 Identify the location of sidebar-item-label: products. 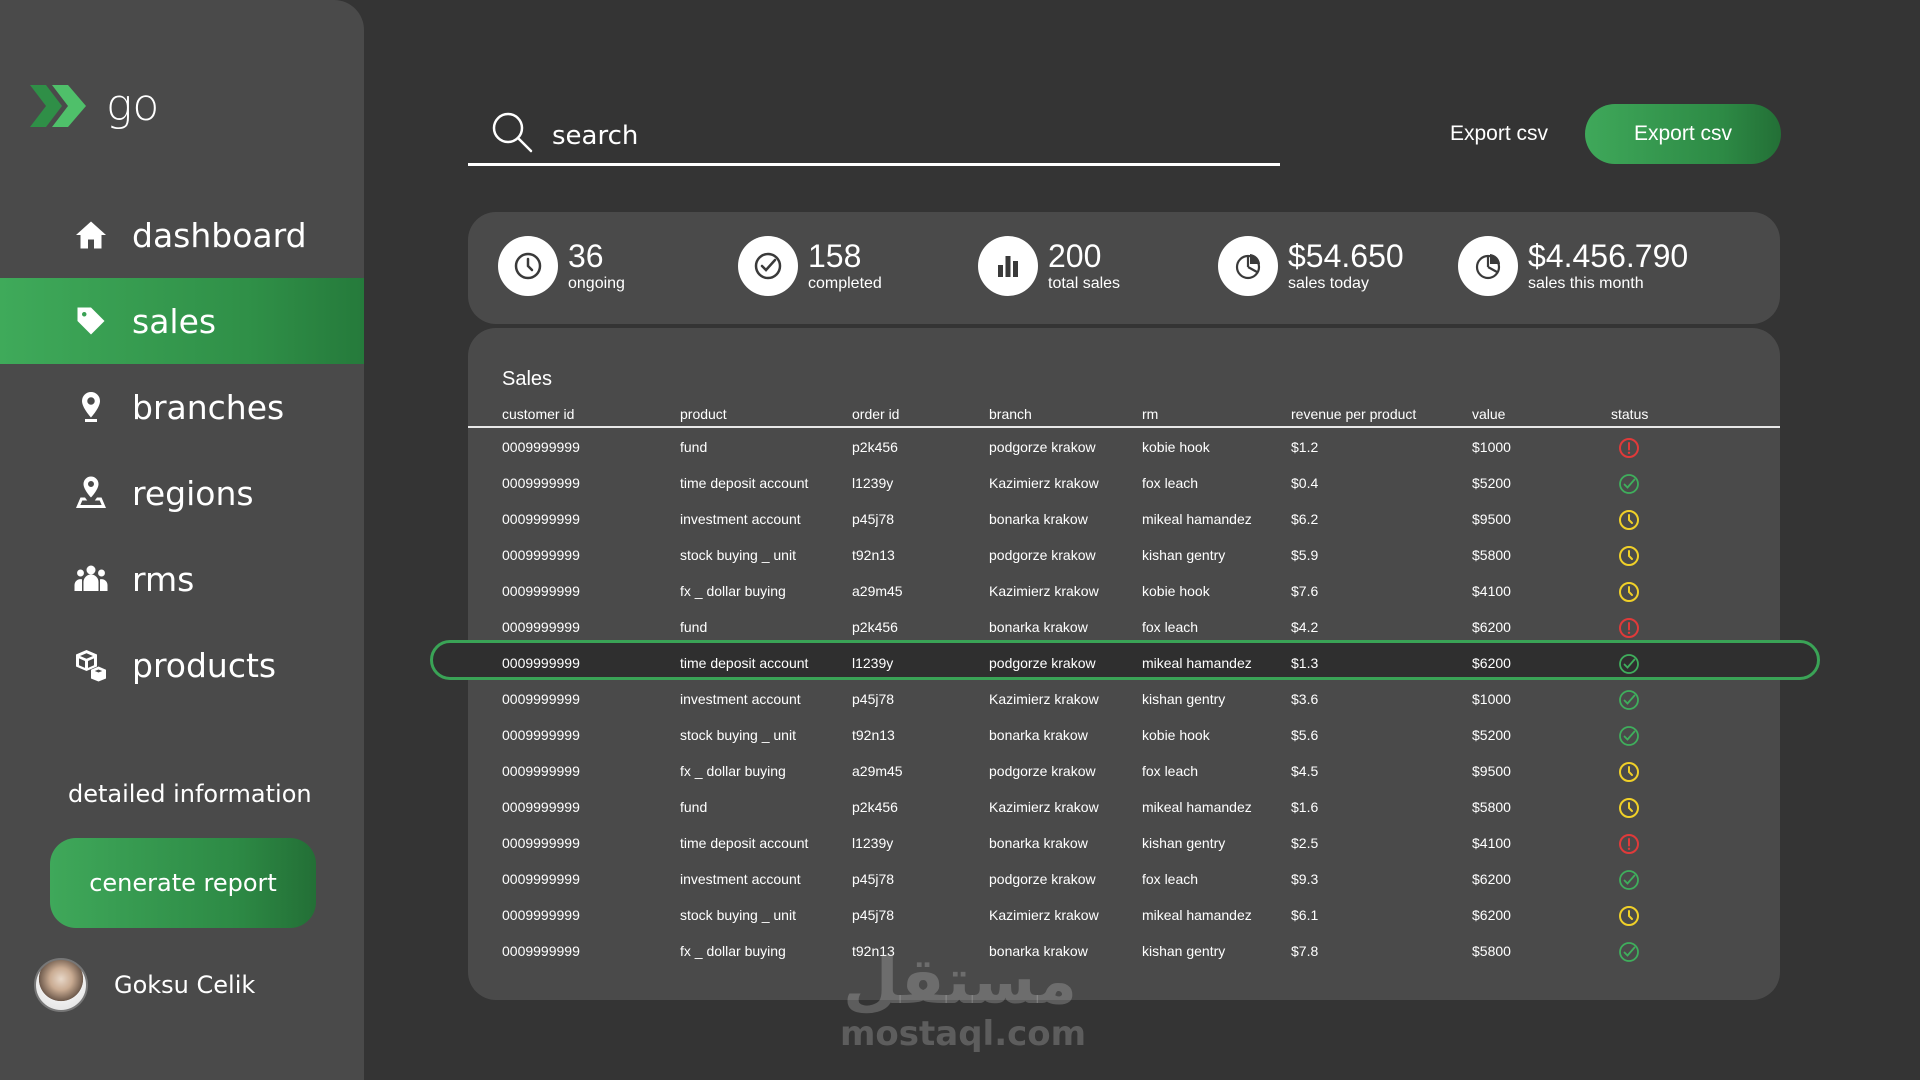
(204, 665).